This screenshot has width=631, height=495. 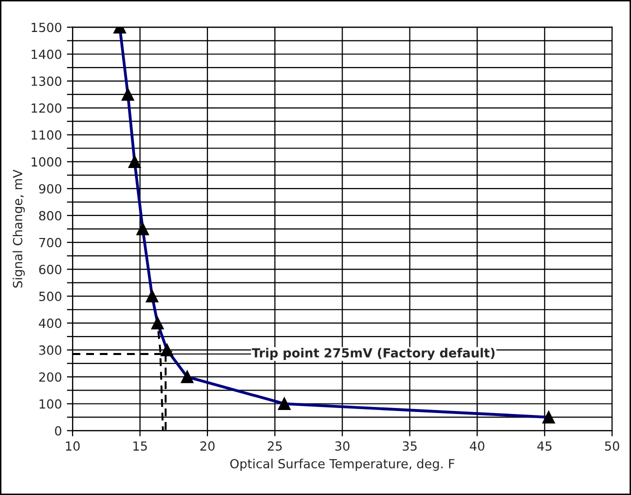 I want to click on x-tick-label: 45, so click(x=544, y=446).